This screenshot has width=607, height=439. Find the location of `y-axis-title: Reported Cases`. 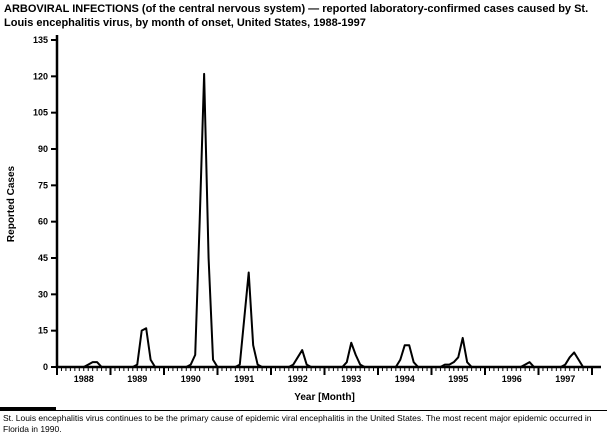

y-axis-title: Reported Cases is located at coordinates (11, 203).